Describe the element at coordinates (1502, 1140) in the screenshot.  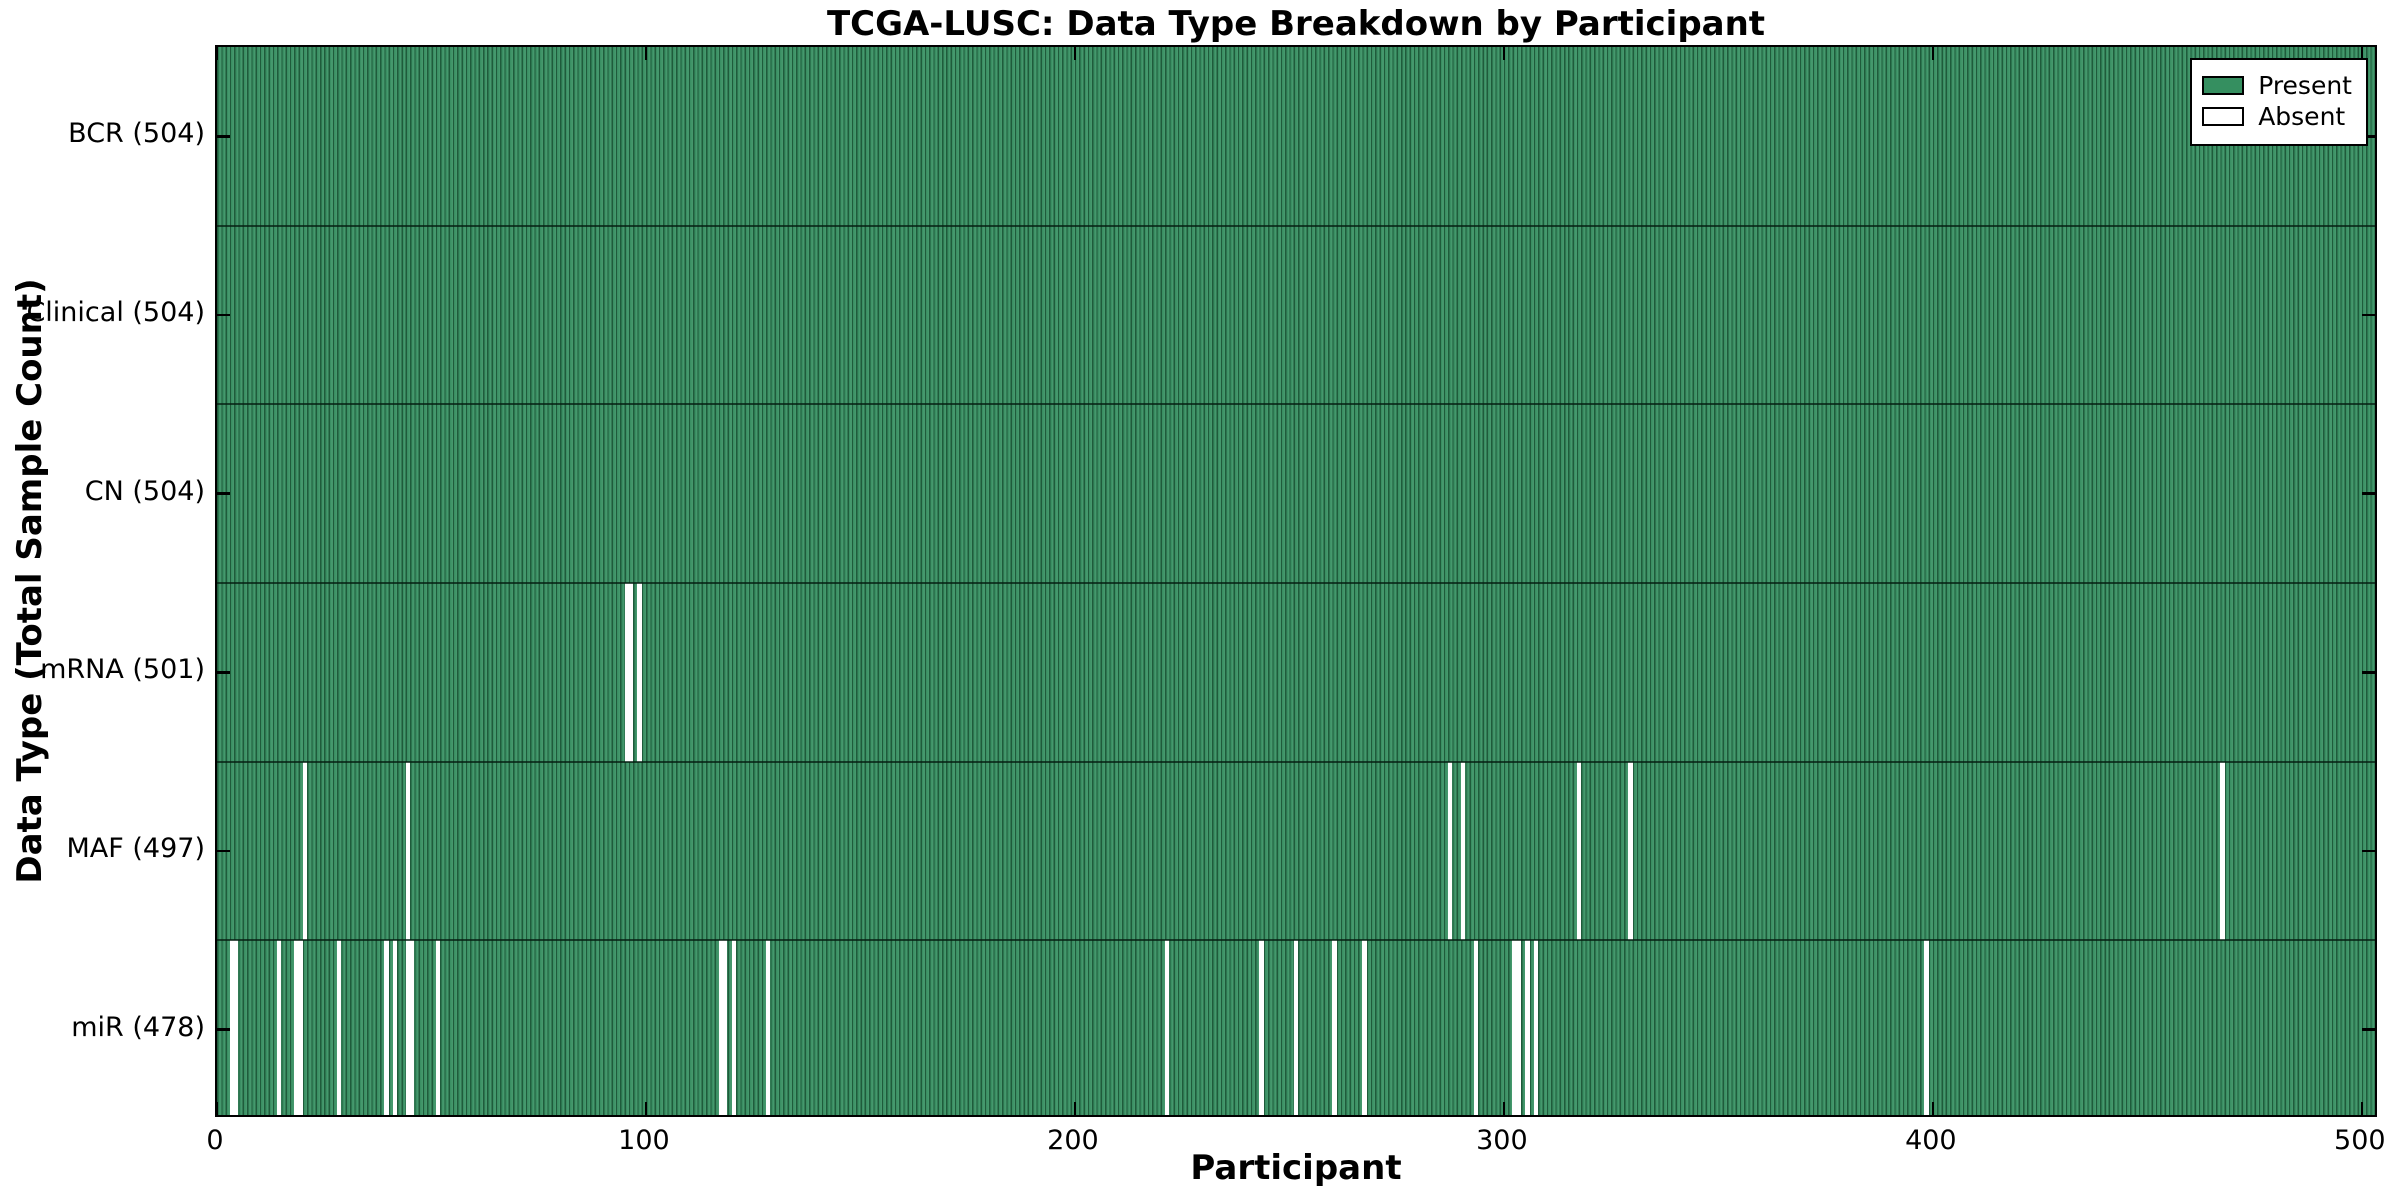
I see `x-tick-label: 300` at that location.